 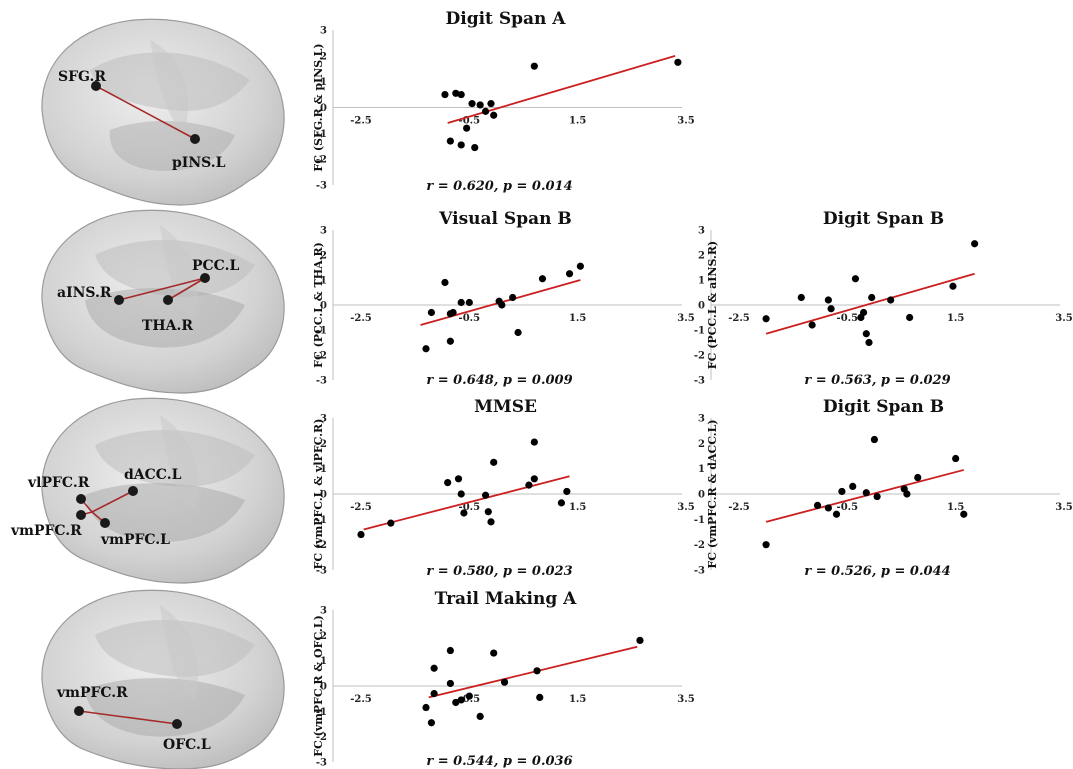 What do you see at coordinates (499, 571) in the screenshot?
I see `stat-annotation: r = 0.580, p = 0.023` at bounding box center [499, 571].